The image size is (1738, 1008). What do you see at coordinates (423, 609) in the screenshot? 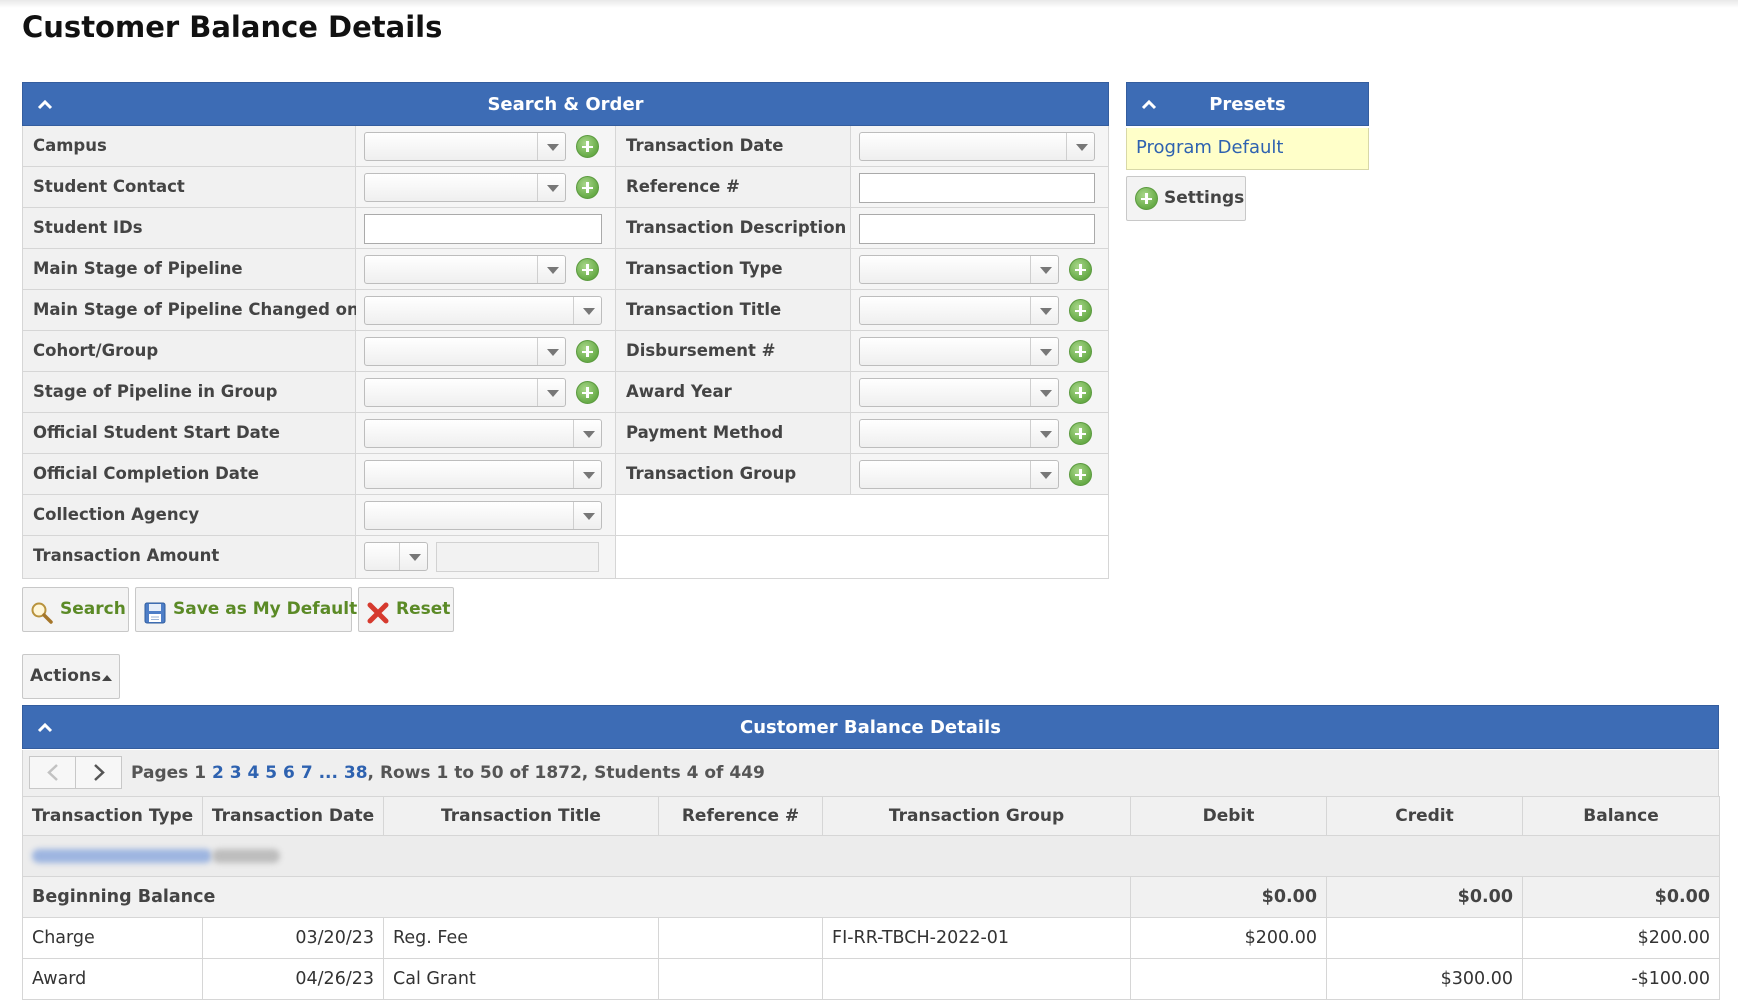
I see `reset-button-label: Reset` at bounding box center [423, 609].